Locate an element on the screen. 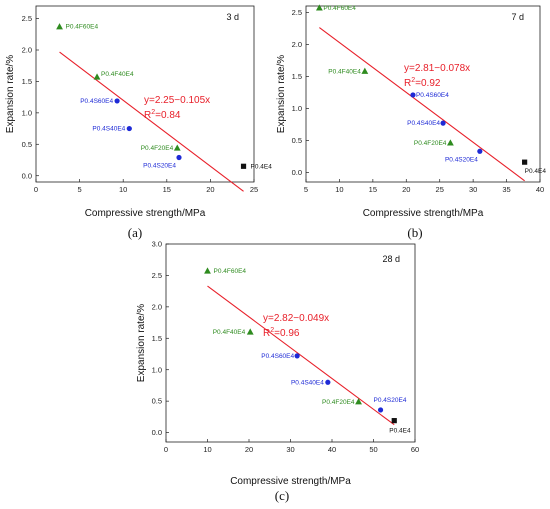  x-tick-label: 60 is located at coordinates (415, 449).